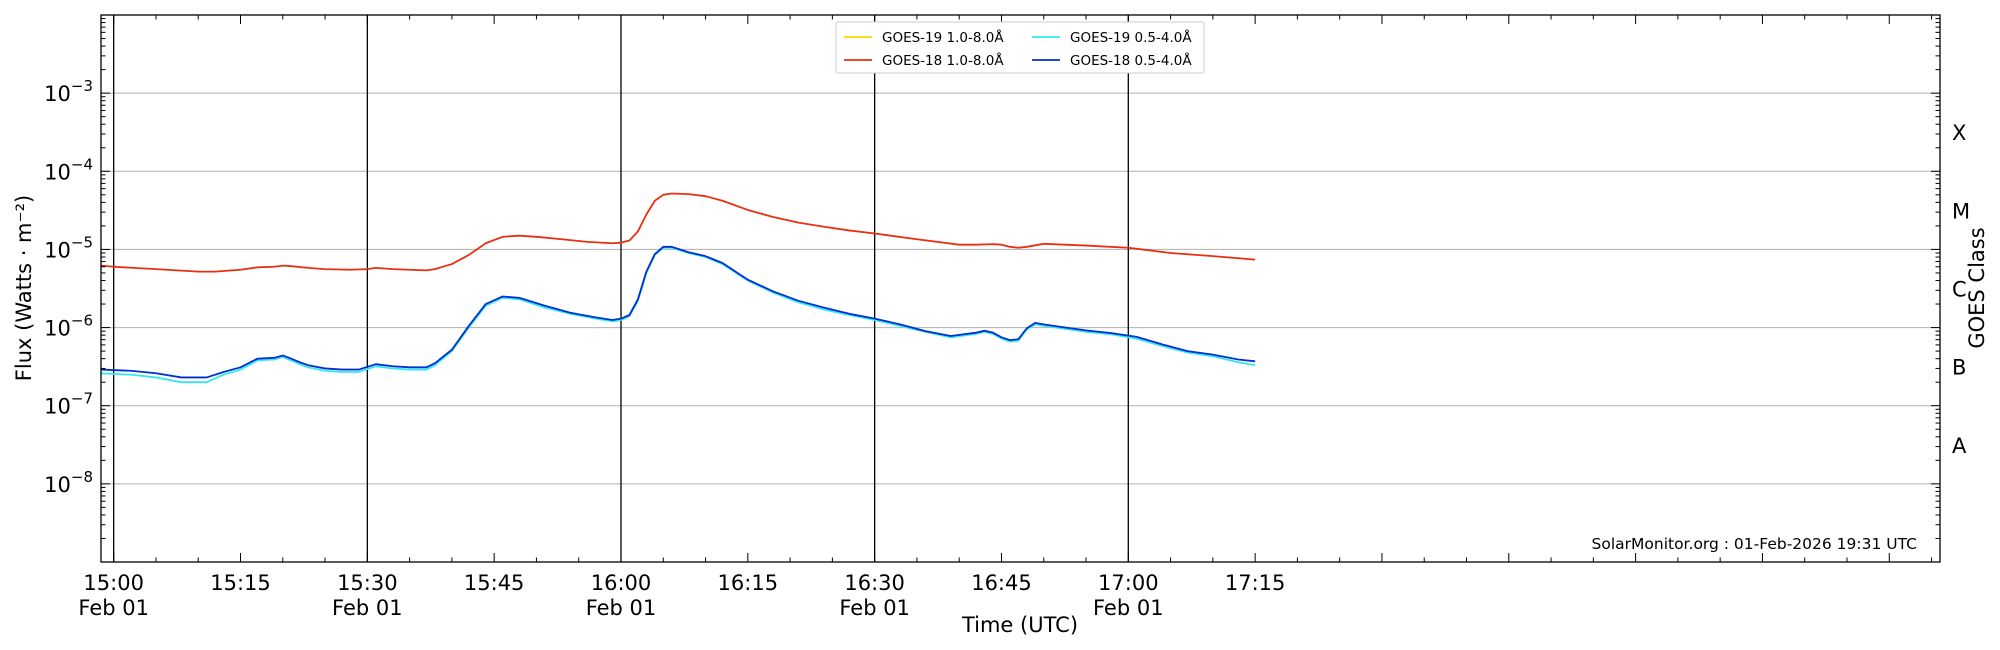  I want to click on y-tick-label-1: 10⁻⁴, so click(68, 169).